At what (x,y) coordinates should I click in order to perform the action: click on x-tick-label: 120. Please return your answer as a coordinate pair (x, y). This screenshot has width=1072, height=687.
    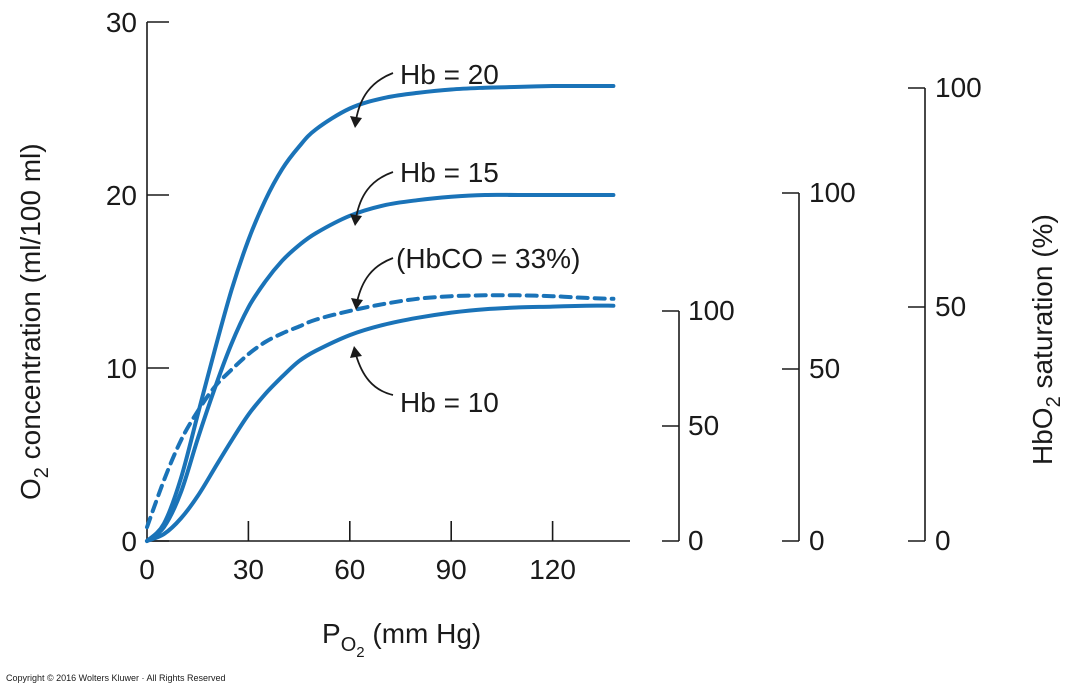
    Looking at the image, I should click on (552, 569).